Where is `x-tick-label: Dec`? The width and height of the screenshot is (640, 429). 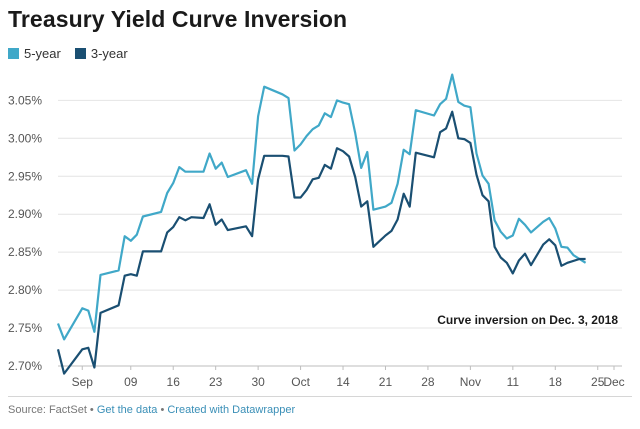 x-tick-label: Dec is located at coordinates (613, 382).